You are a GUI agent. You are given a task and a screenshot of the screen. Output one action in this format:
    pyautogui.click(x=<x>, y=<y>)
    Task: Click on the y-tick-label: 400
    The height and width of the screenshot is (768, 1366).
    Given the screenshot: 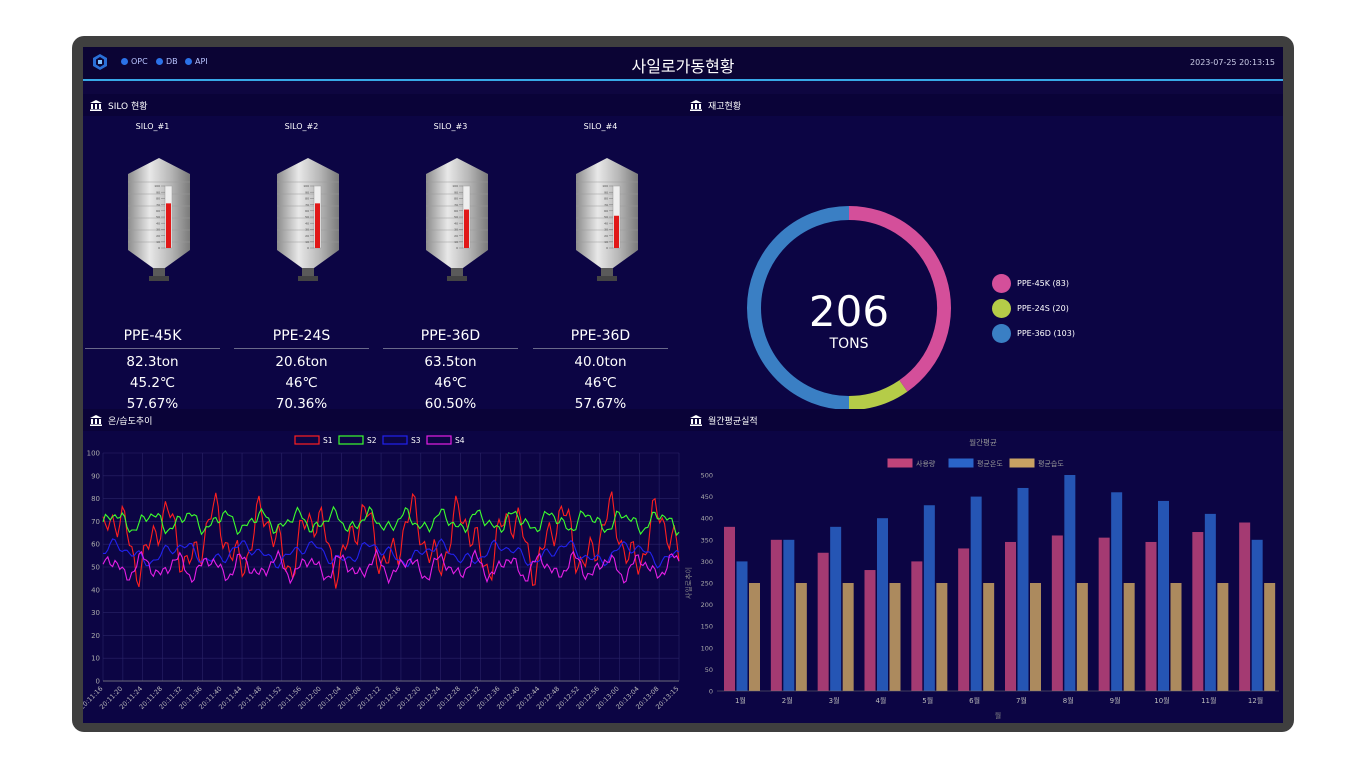 What is the action you would take?
    pyautogui.click(x=707, y=519)
    